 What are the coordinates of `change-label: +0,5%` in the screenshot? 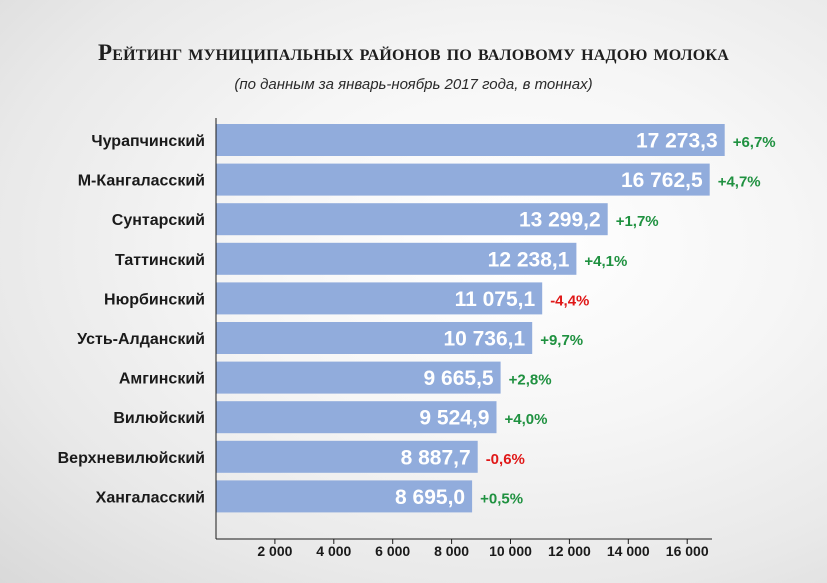 It's located at (501, 498).